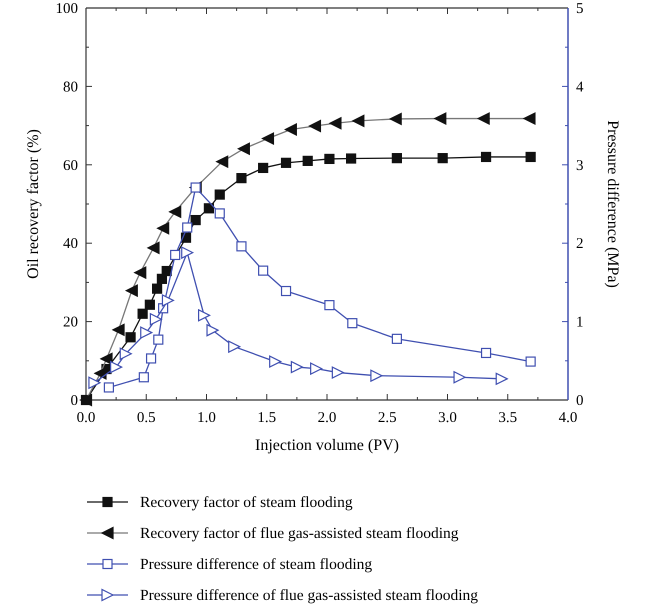  Describe the element at coordinates (327, 445) in the screenshot. I see `x-axis-title: Injection volume (PV)` at that location.